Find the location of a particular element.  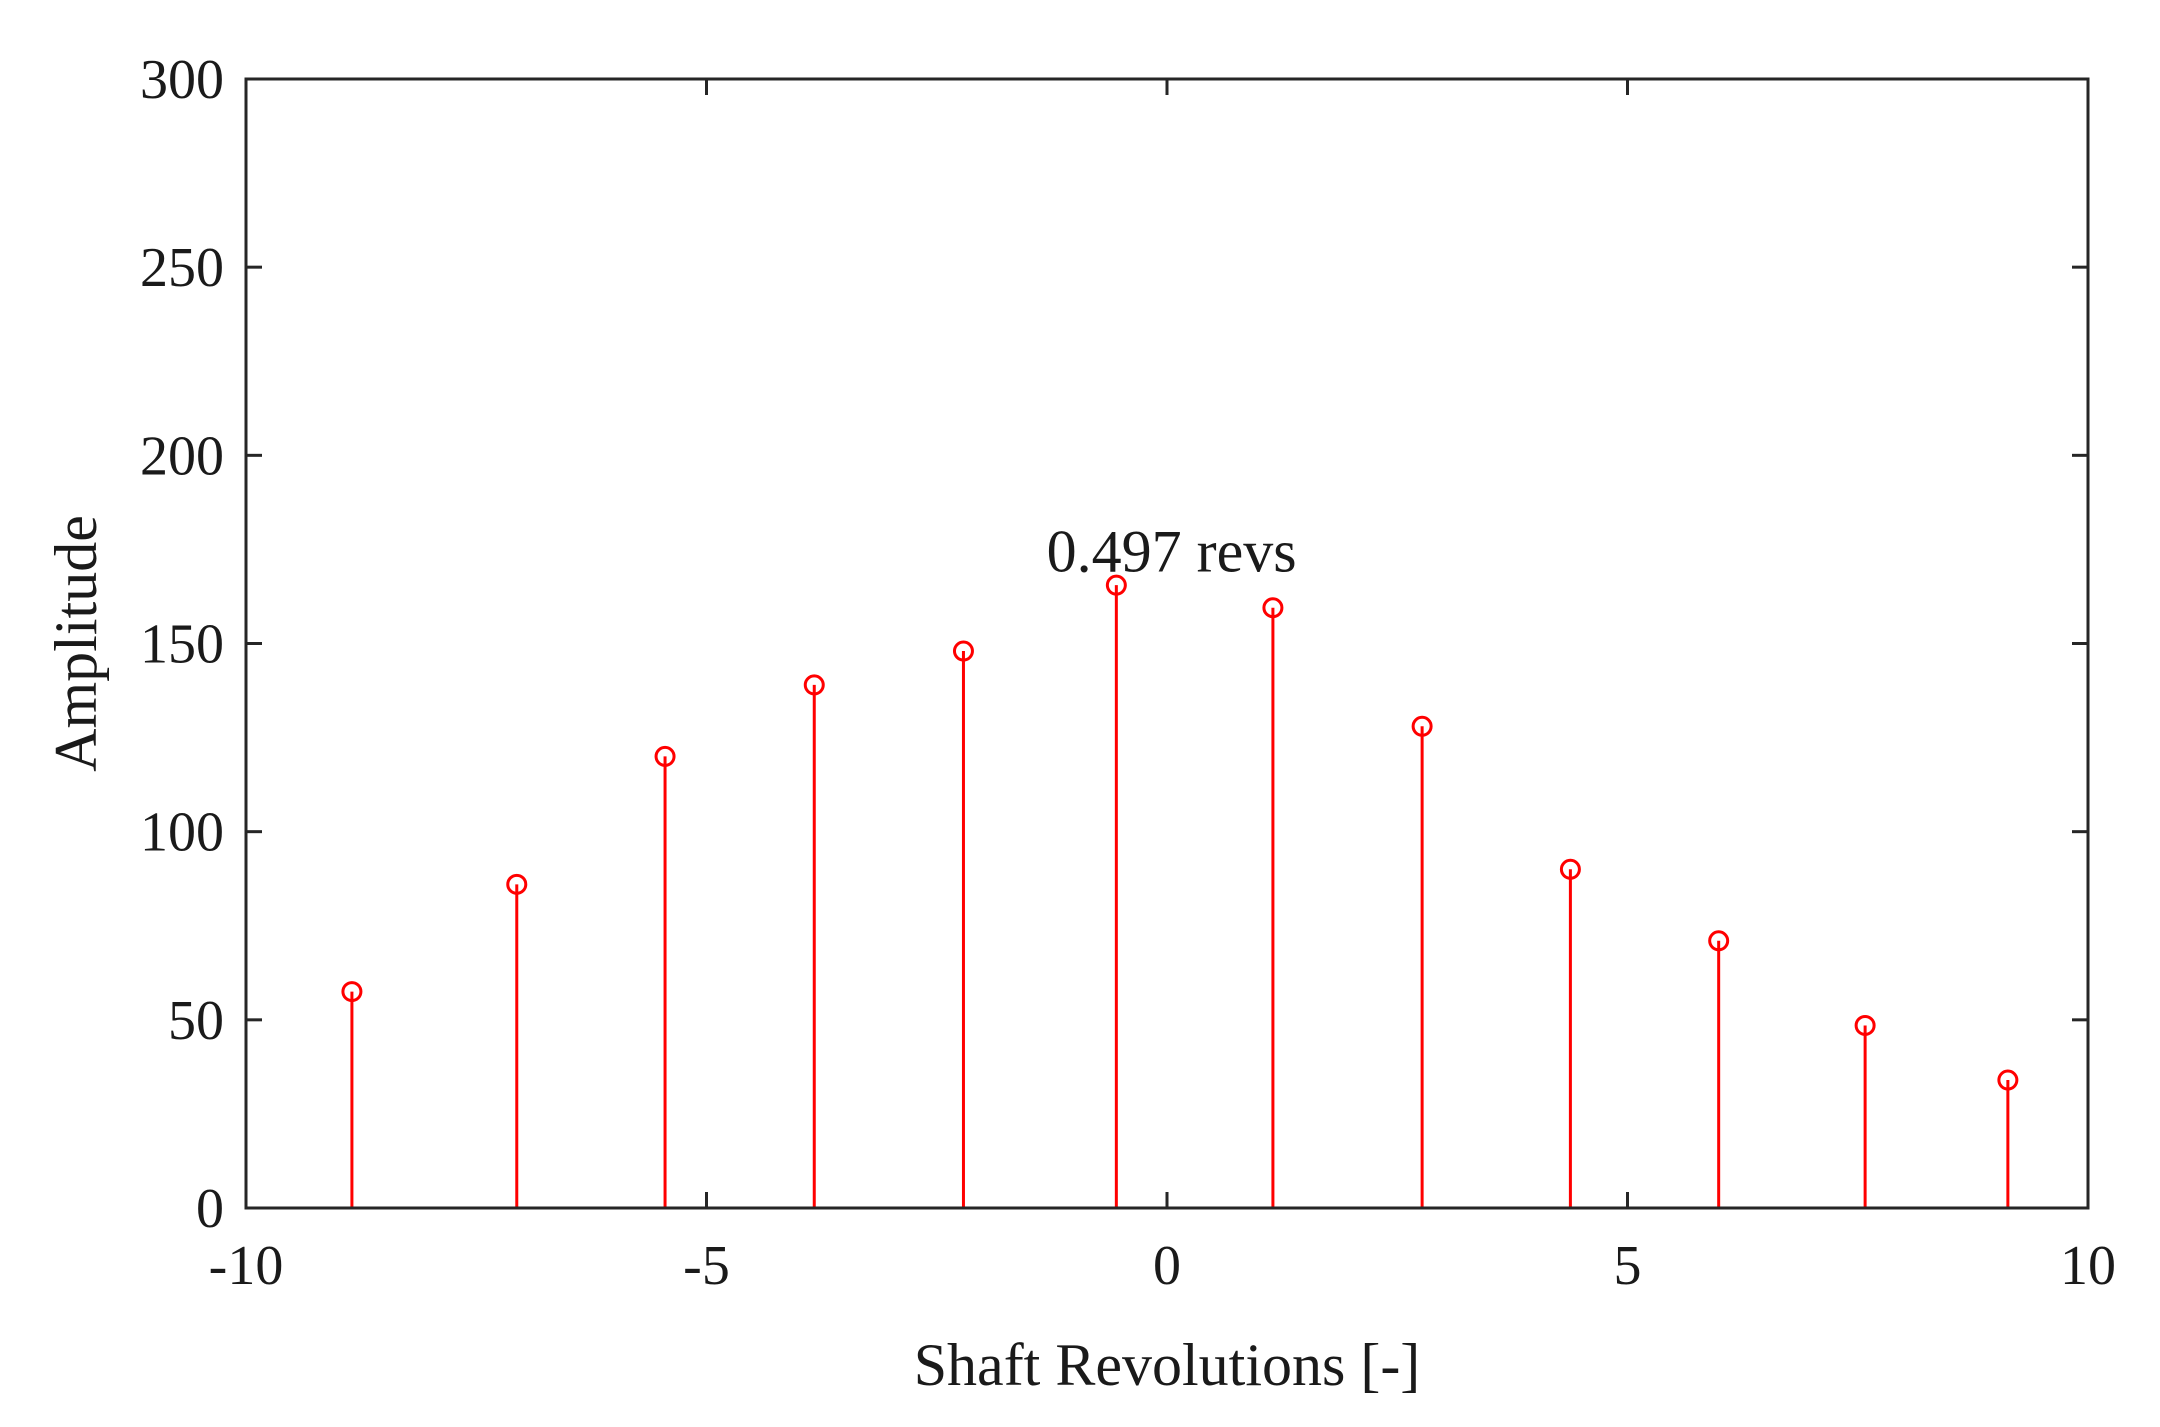

y-axis-label: Amplitude is located at coordinates (76, 643).